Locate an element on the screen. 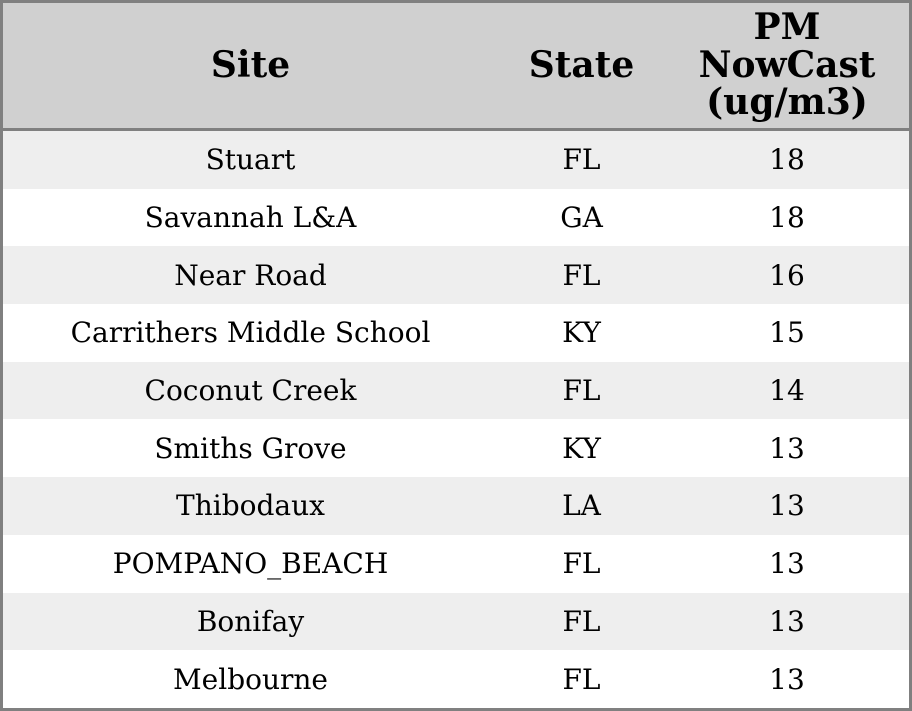  site-cell: Carrithers Middle School is located at coordinates (250, 333).